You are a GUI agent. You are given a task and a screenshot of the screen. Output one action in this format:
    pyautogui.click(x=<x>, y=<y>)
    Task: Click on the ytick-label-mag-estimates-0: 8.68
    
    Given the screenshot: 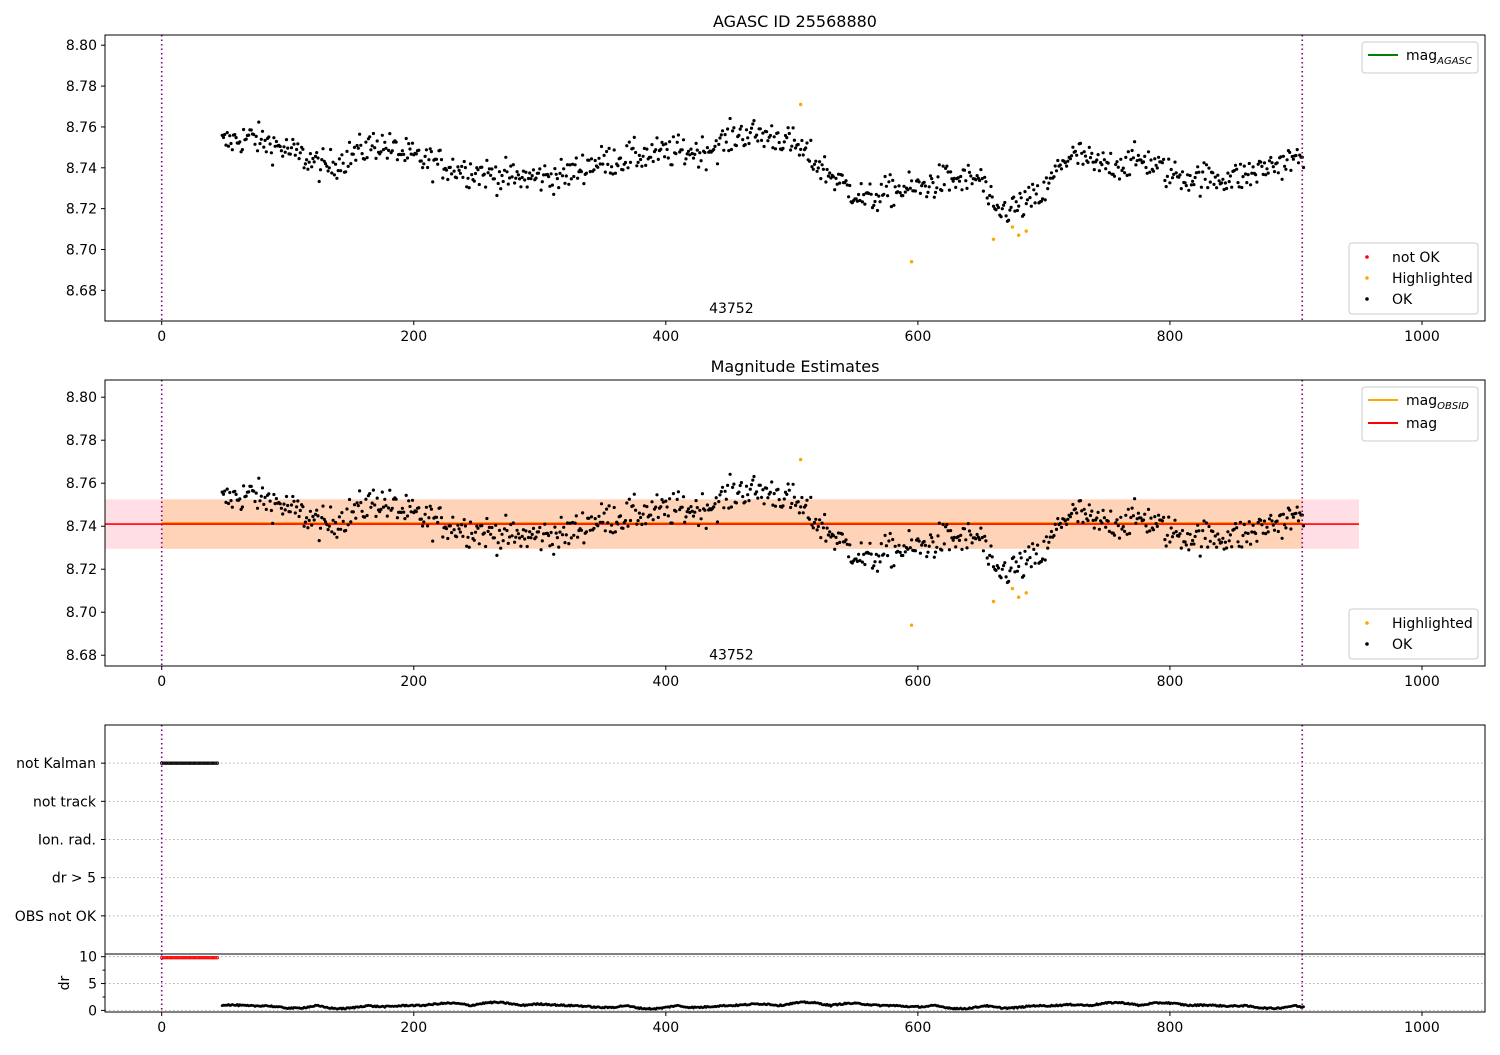 What is the action you would take?
    pyautogui.click(x=81, y=656)
    